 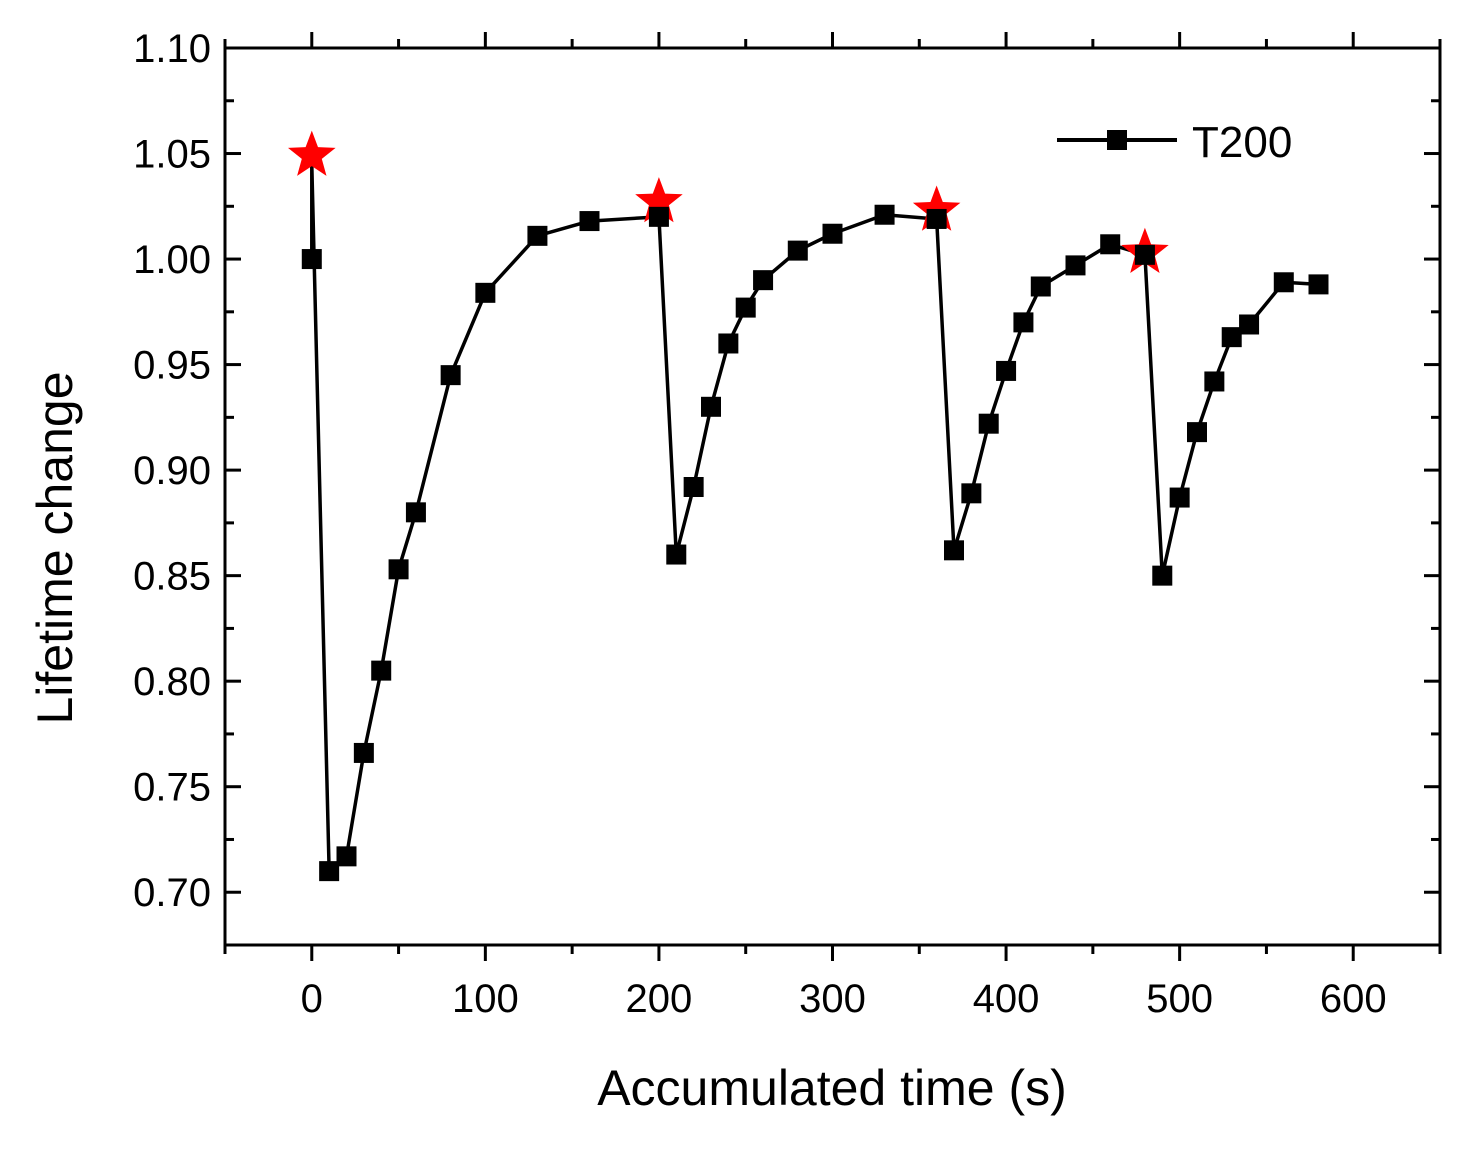 What do you see at coordinates (172, 577) in the screenshot?
I see `y-tick-label: 0.85` at bounding box center [172, 577].